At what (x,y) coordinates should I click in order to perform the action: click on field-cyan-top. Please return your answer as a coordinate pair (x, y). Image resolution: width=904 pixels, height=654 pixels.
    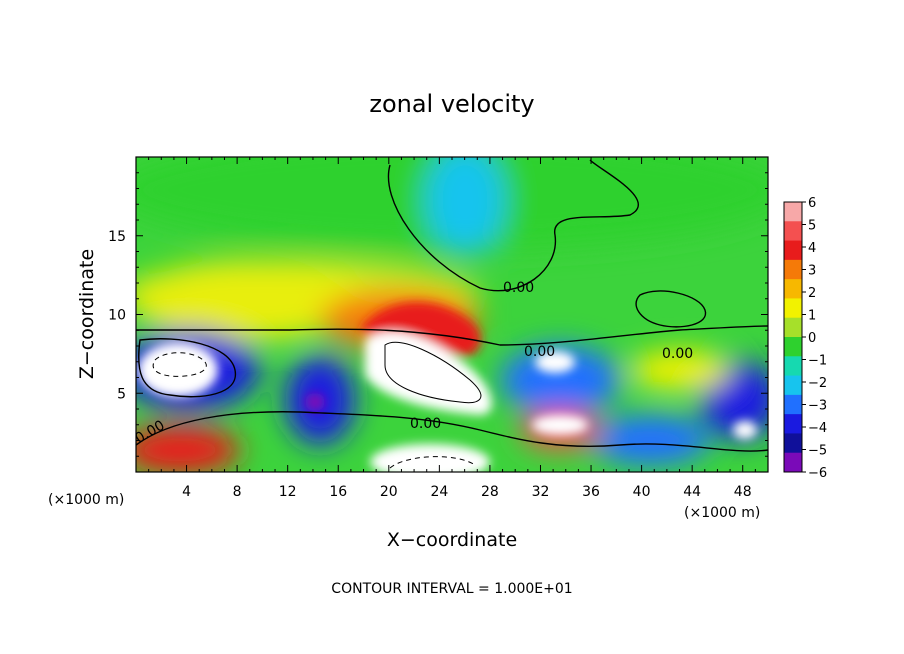
    Looking at the image, I should click on (465, 206).